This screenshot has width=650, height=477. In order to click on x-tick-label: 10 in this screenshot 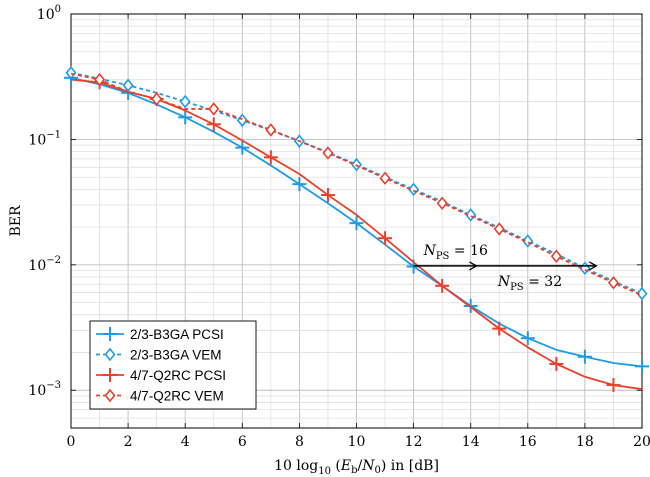, I will do `click(357, 442)`.